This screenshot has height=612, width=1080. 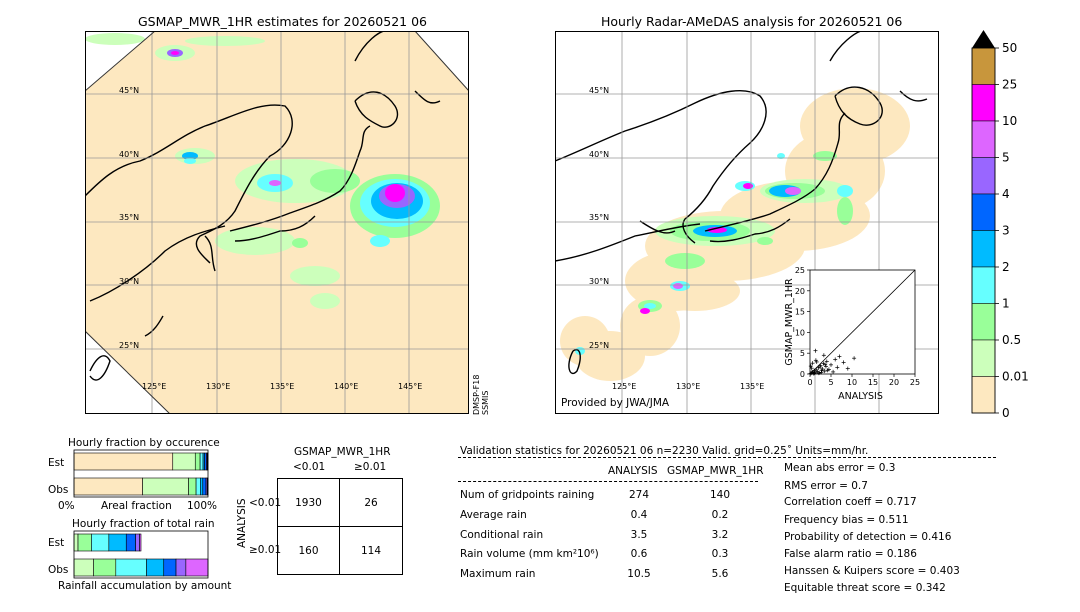 I want to click on contingency-row-lt: <0.01, so click(x=265, y=503).